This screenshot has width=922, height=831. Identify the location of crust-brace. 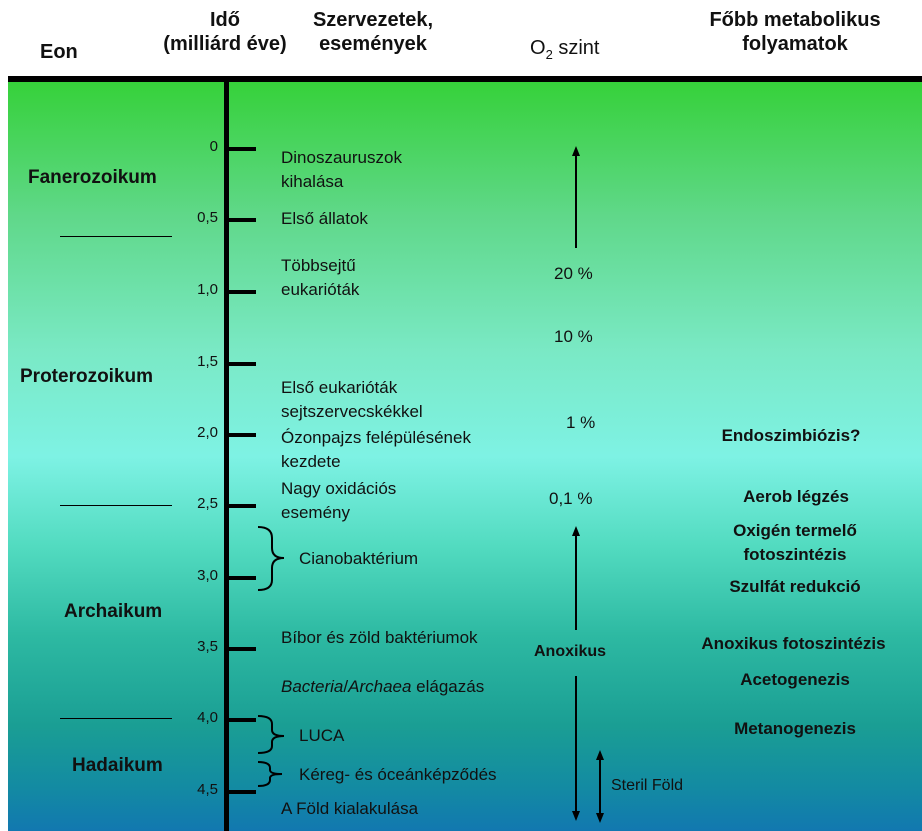
(270, 774).